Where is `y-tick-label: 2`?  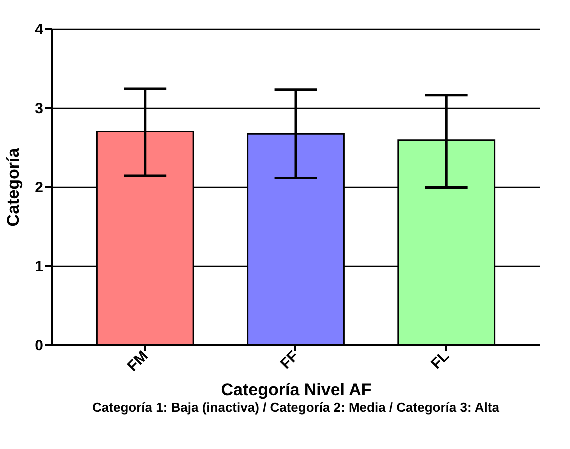
y-tick-label: 2 is located at coordinates (39, 188).